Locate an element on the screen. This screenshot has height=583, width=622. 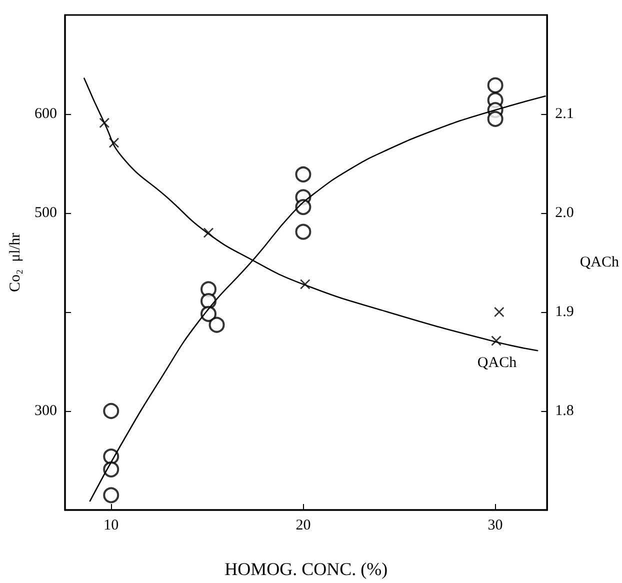
y-tick-label: 500 is located at coordinates (45, 213).